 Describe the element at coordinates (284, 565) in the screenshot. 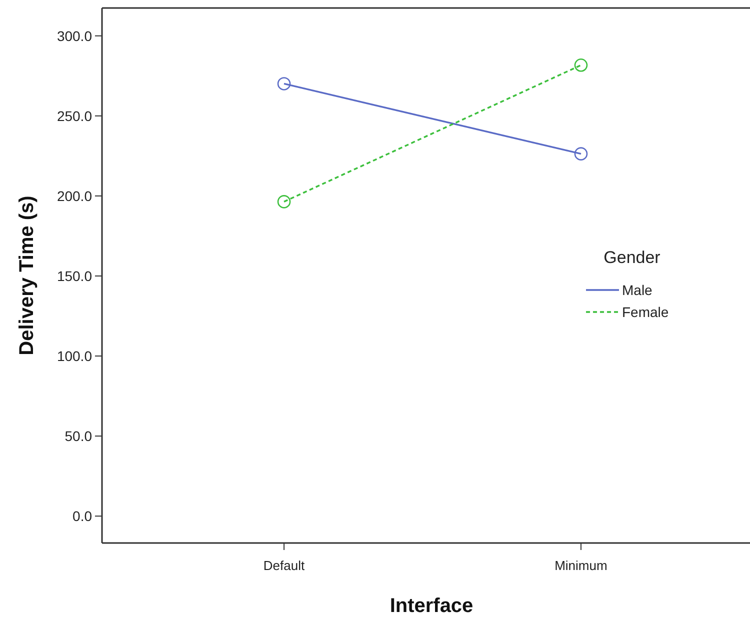

I see `x-tick-label: Default` at that location.